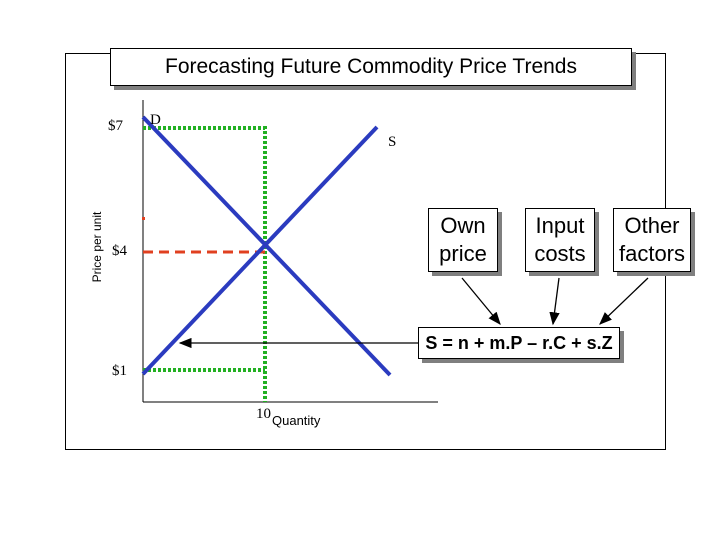 The height and width of the screenshot is (540, 720). I want to click on factor-own-price: Own price, so click(463, 240).